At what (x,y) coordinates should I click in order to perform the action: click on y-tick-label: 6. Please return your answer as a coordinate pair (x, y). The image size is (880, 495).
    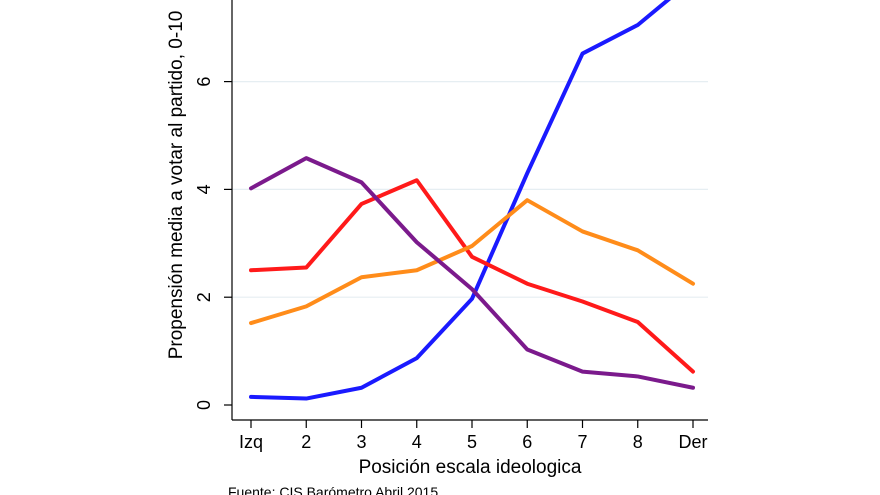
    Looking at the image, I should click on (204, 82).